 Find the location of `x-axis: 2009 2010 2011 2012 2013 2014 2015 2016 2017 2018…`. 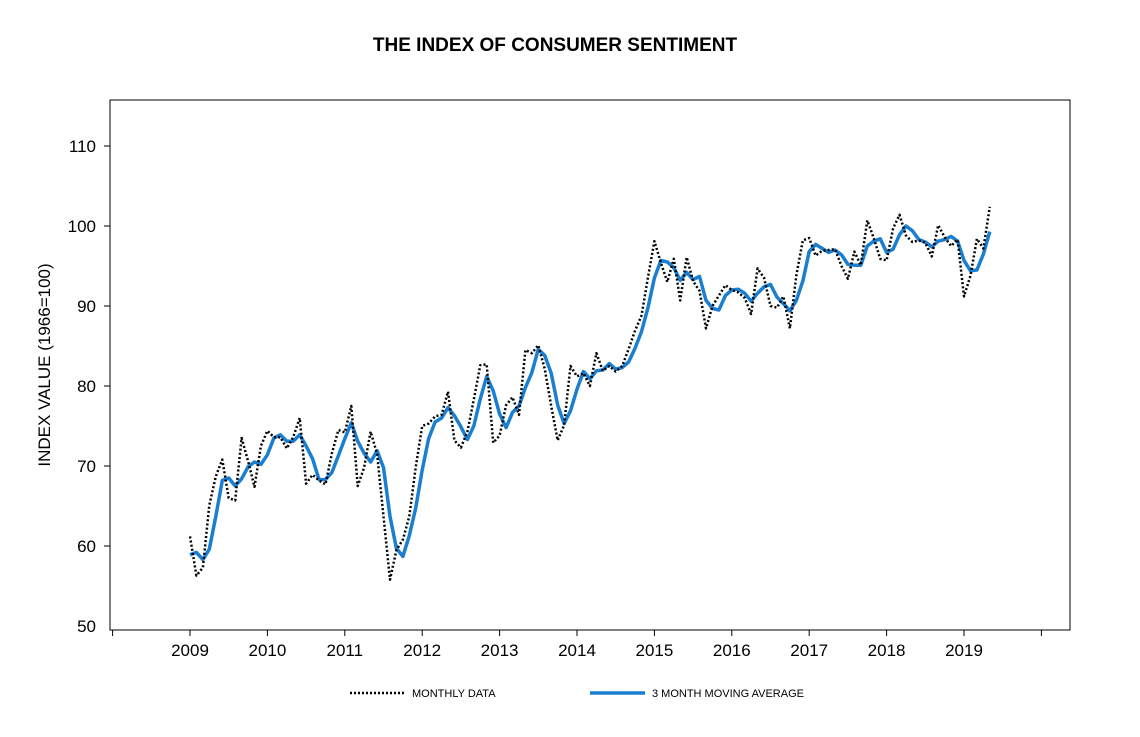

x-axis: 2009 2010 2011 2012 2013 2014 2015 2016 2017 2018… is located at coordinates (577, 645).